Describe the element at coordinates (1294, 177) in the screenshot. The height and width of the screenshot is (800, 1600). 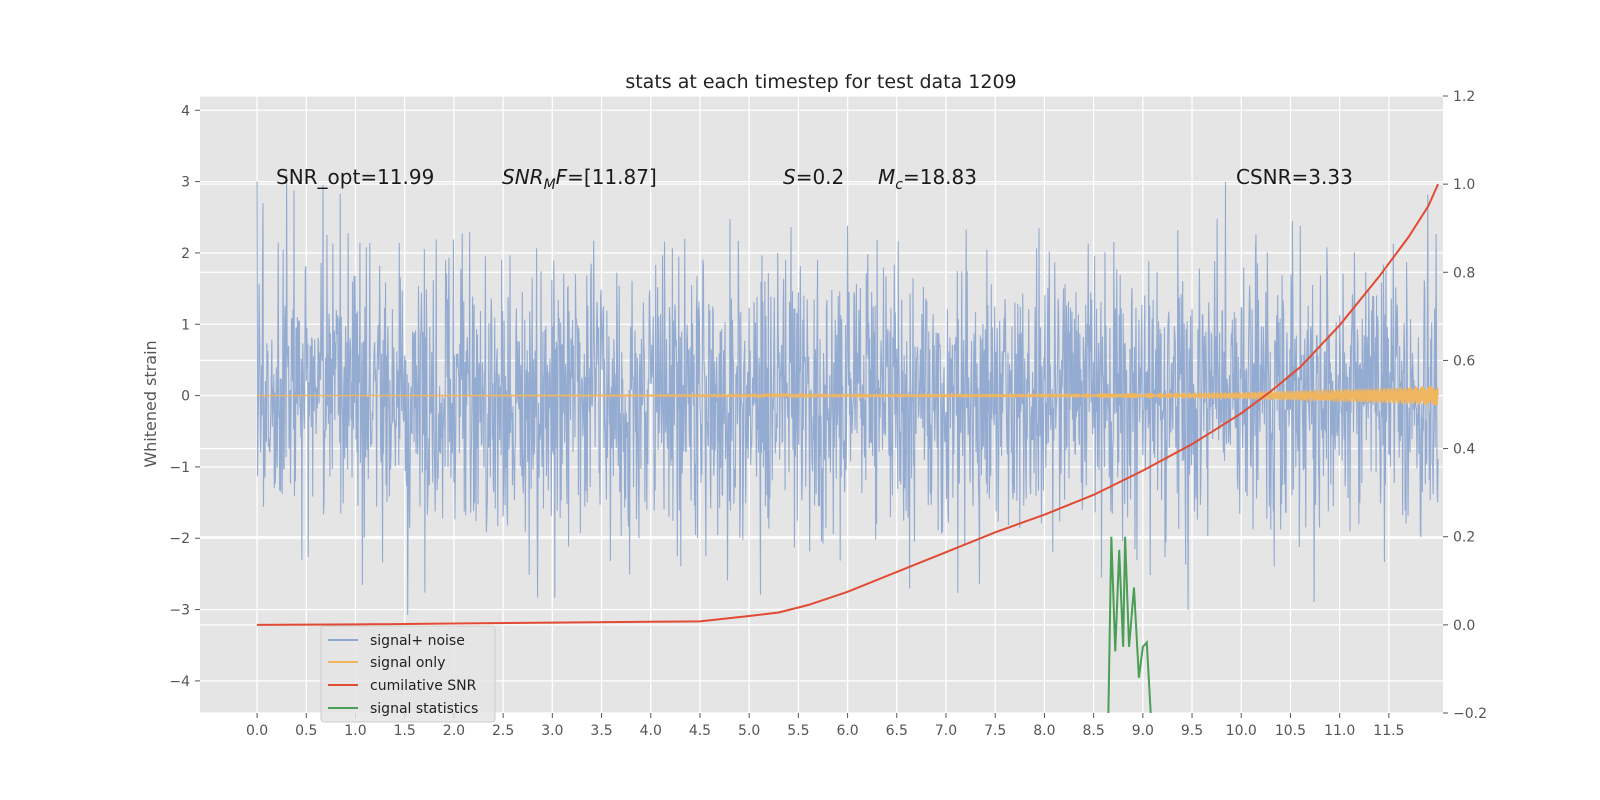
I see `annotation-csnr: CSNR=3.33` at that location.